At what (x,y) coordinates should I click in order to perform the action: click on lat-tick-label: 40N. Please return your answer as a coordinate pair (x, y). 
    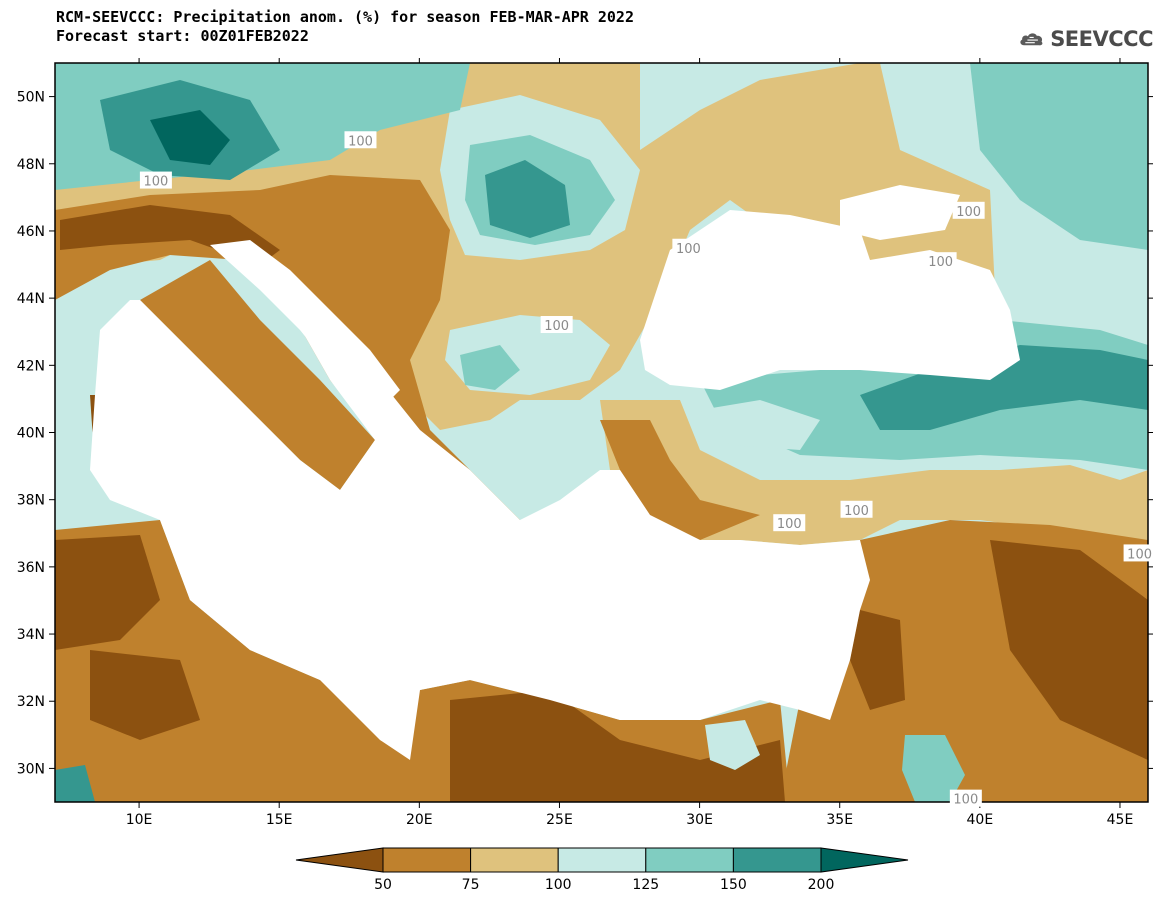
    Looking at the image, I should click on (31, 434).